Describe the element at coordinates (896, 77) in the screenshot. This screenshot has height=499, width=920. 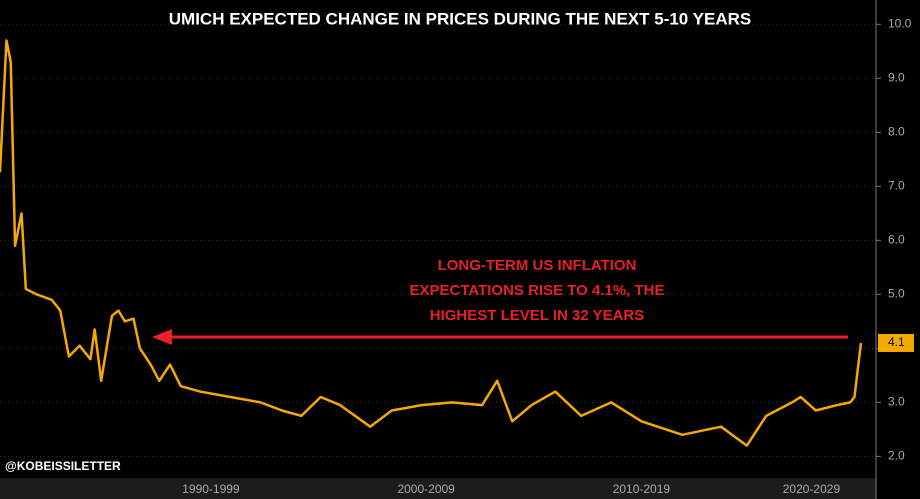
I see `y-tick-label: 9.0` at that location.